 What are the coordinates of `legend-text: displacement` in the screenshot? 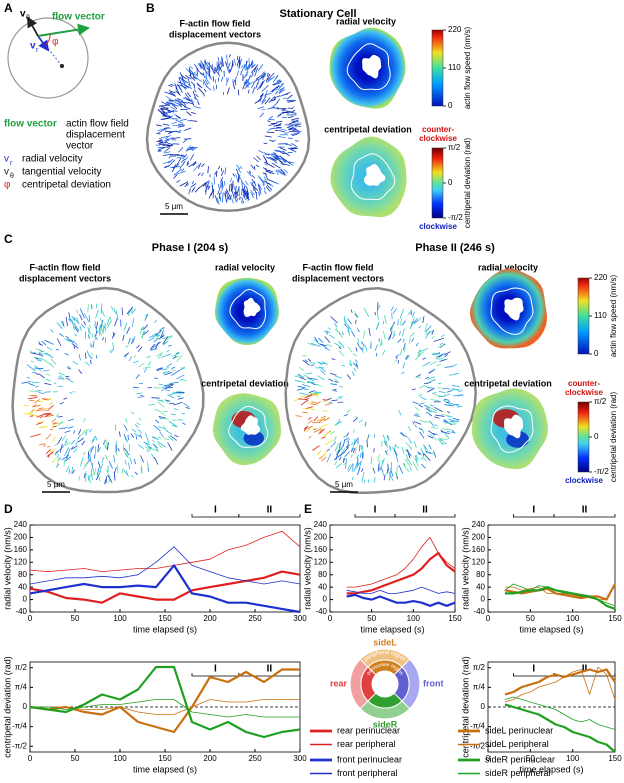 It's located at (95, 135).